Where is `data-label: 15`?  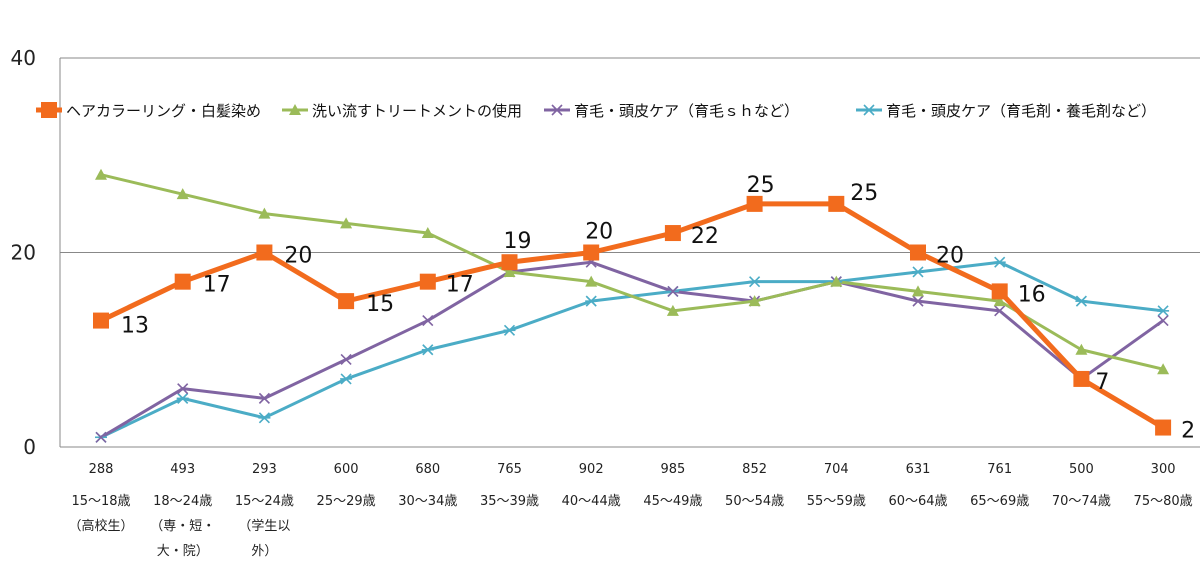 data-label: 15 is located at coordinates (380, 304).